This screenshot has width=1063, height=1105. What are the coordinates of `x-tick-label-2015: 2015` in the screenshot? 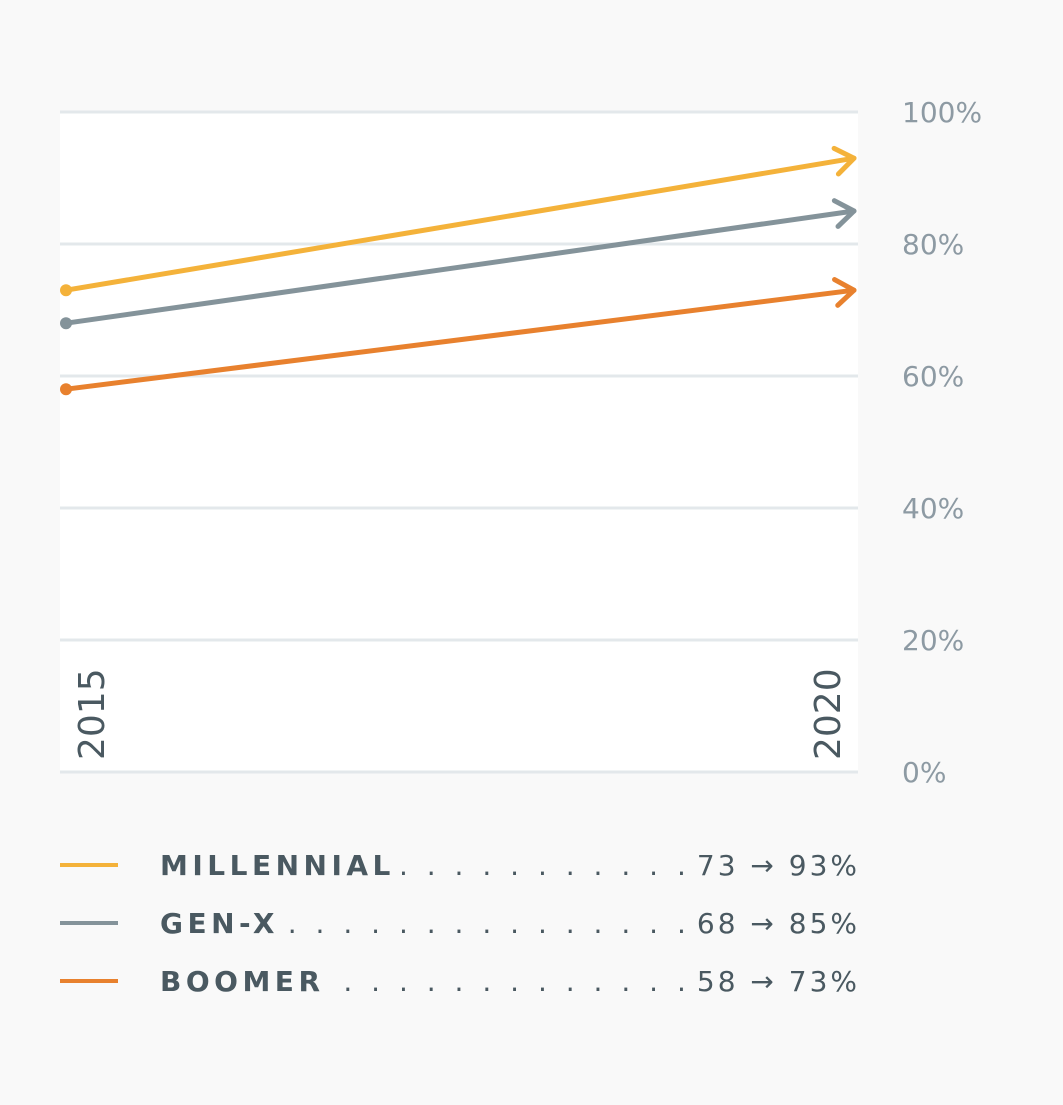 It's located at (92, 714).